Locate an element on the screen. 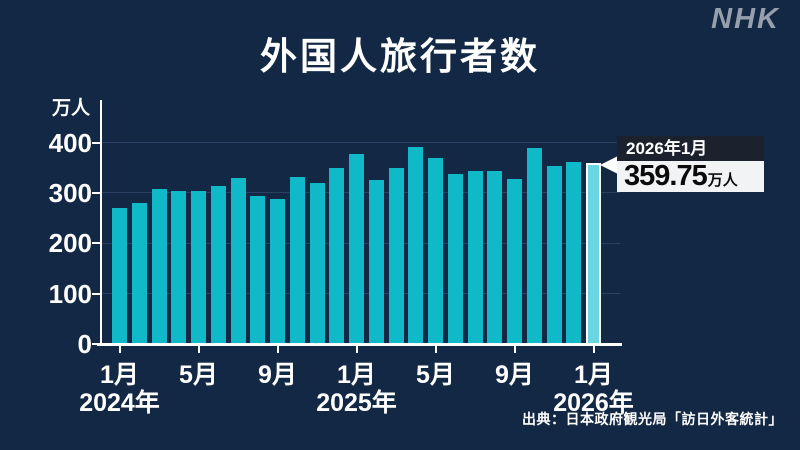 This screenshot has width=800, height=450. source-credit: 出典：日本政府観光局「訪日外客統計」 is located at coordinates (652, 419).